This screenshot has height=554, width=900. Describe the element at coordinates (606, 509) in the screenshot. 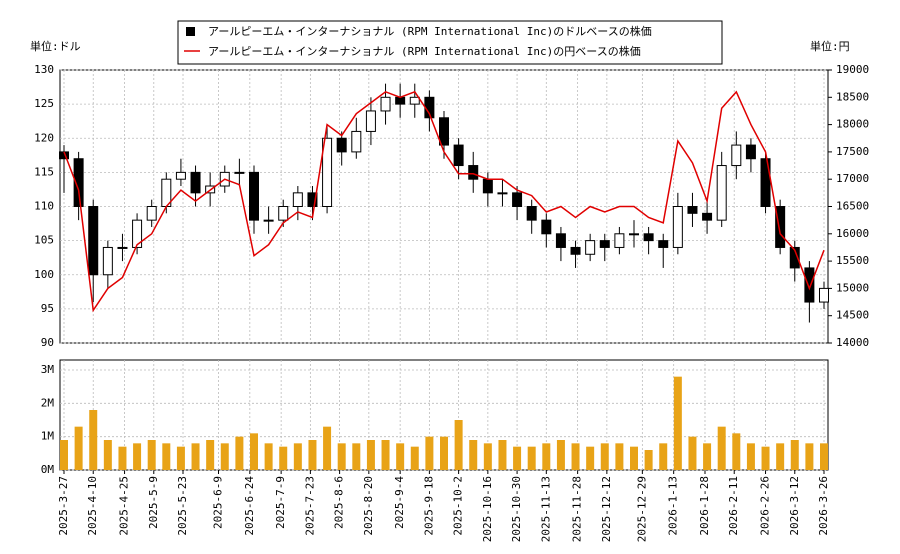

I see `x-tick-label: 2025-12-12` at that location.